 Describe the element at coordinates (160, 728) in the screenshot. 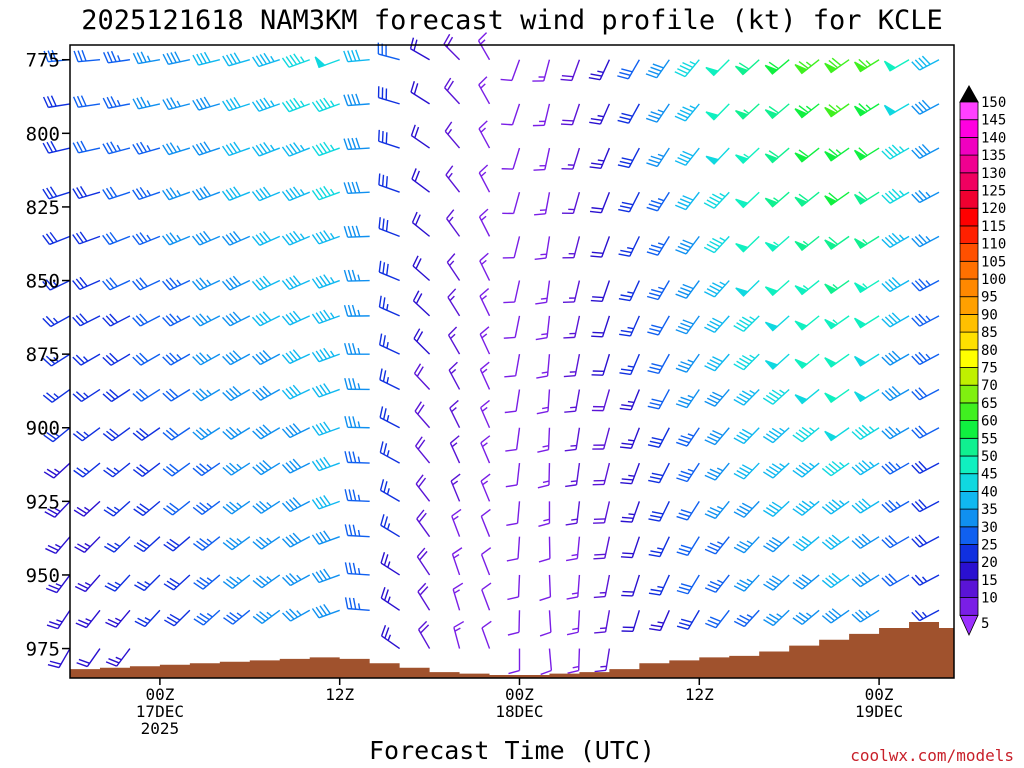

I see `x-tick-label: 2025` at that location.